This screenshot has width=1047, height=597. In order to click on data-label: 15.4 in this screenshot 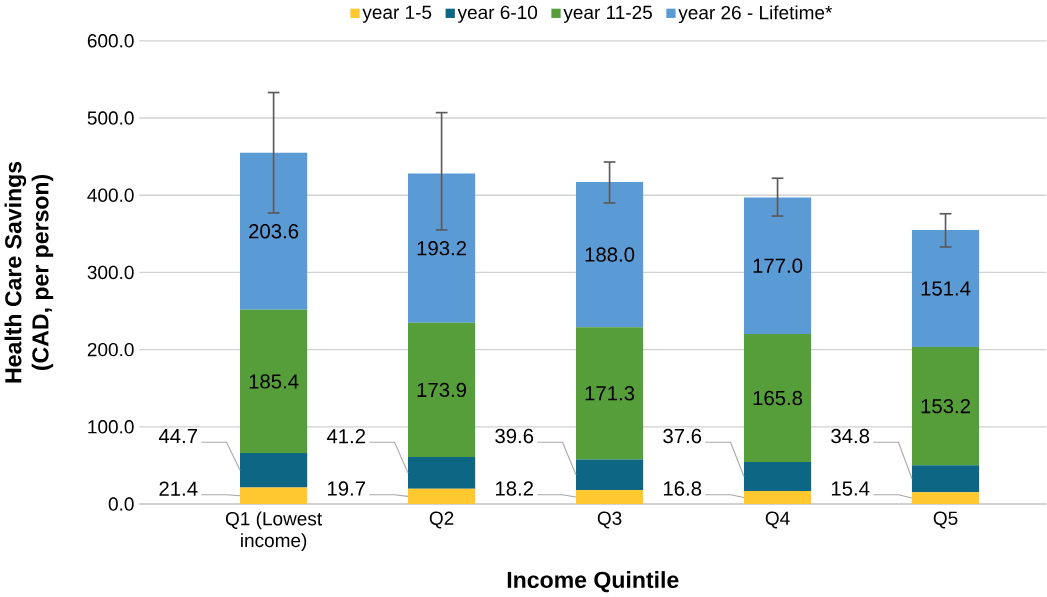, I will do `click(850, 488)`.